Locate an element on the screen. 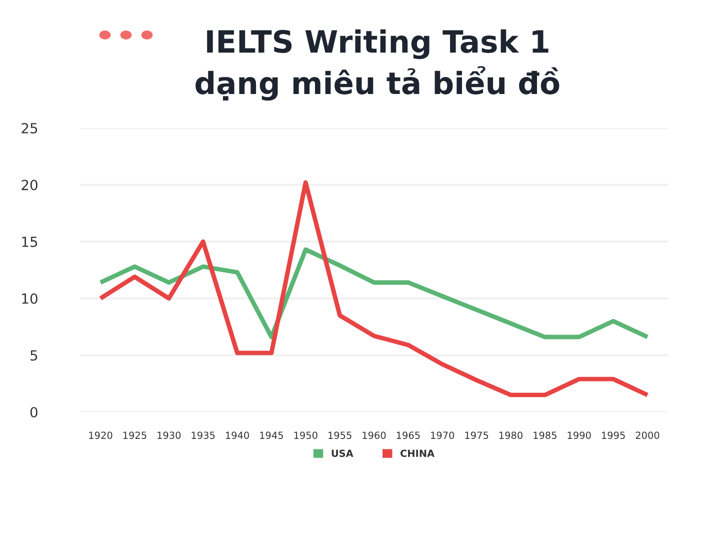 The image size is (712, 534). y-tick-label: 25 is located at coordinates (30, 128).